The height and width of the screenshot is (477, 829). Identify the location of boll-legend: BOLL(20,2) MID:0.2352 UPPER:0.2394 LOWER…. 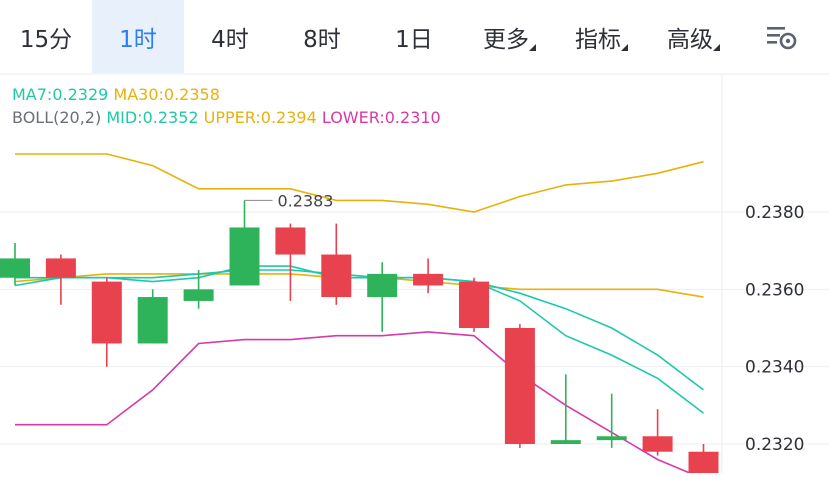
(226, 117).